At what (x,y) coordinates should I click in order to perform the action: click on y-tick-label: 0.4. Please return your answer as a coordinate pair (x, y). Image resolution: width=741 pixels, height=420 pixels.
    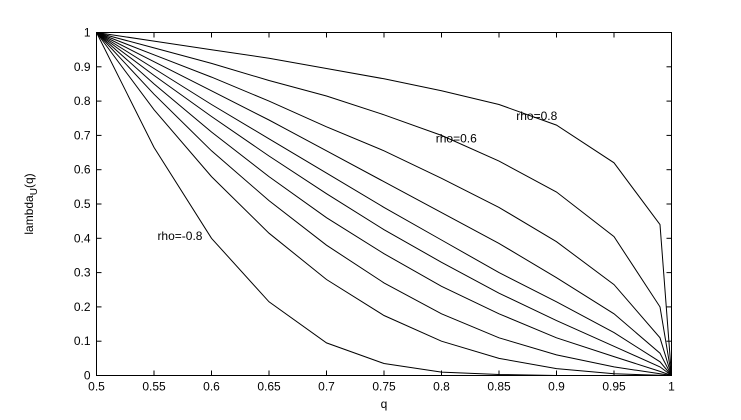
    Looking at the image, I should click on (82, 238).